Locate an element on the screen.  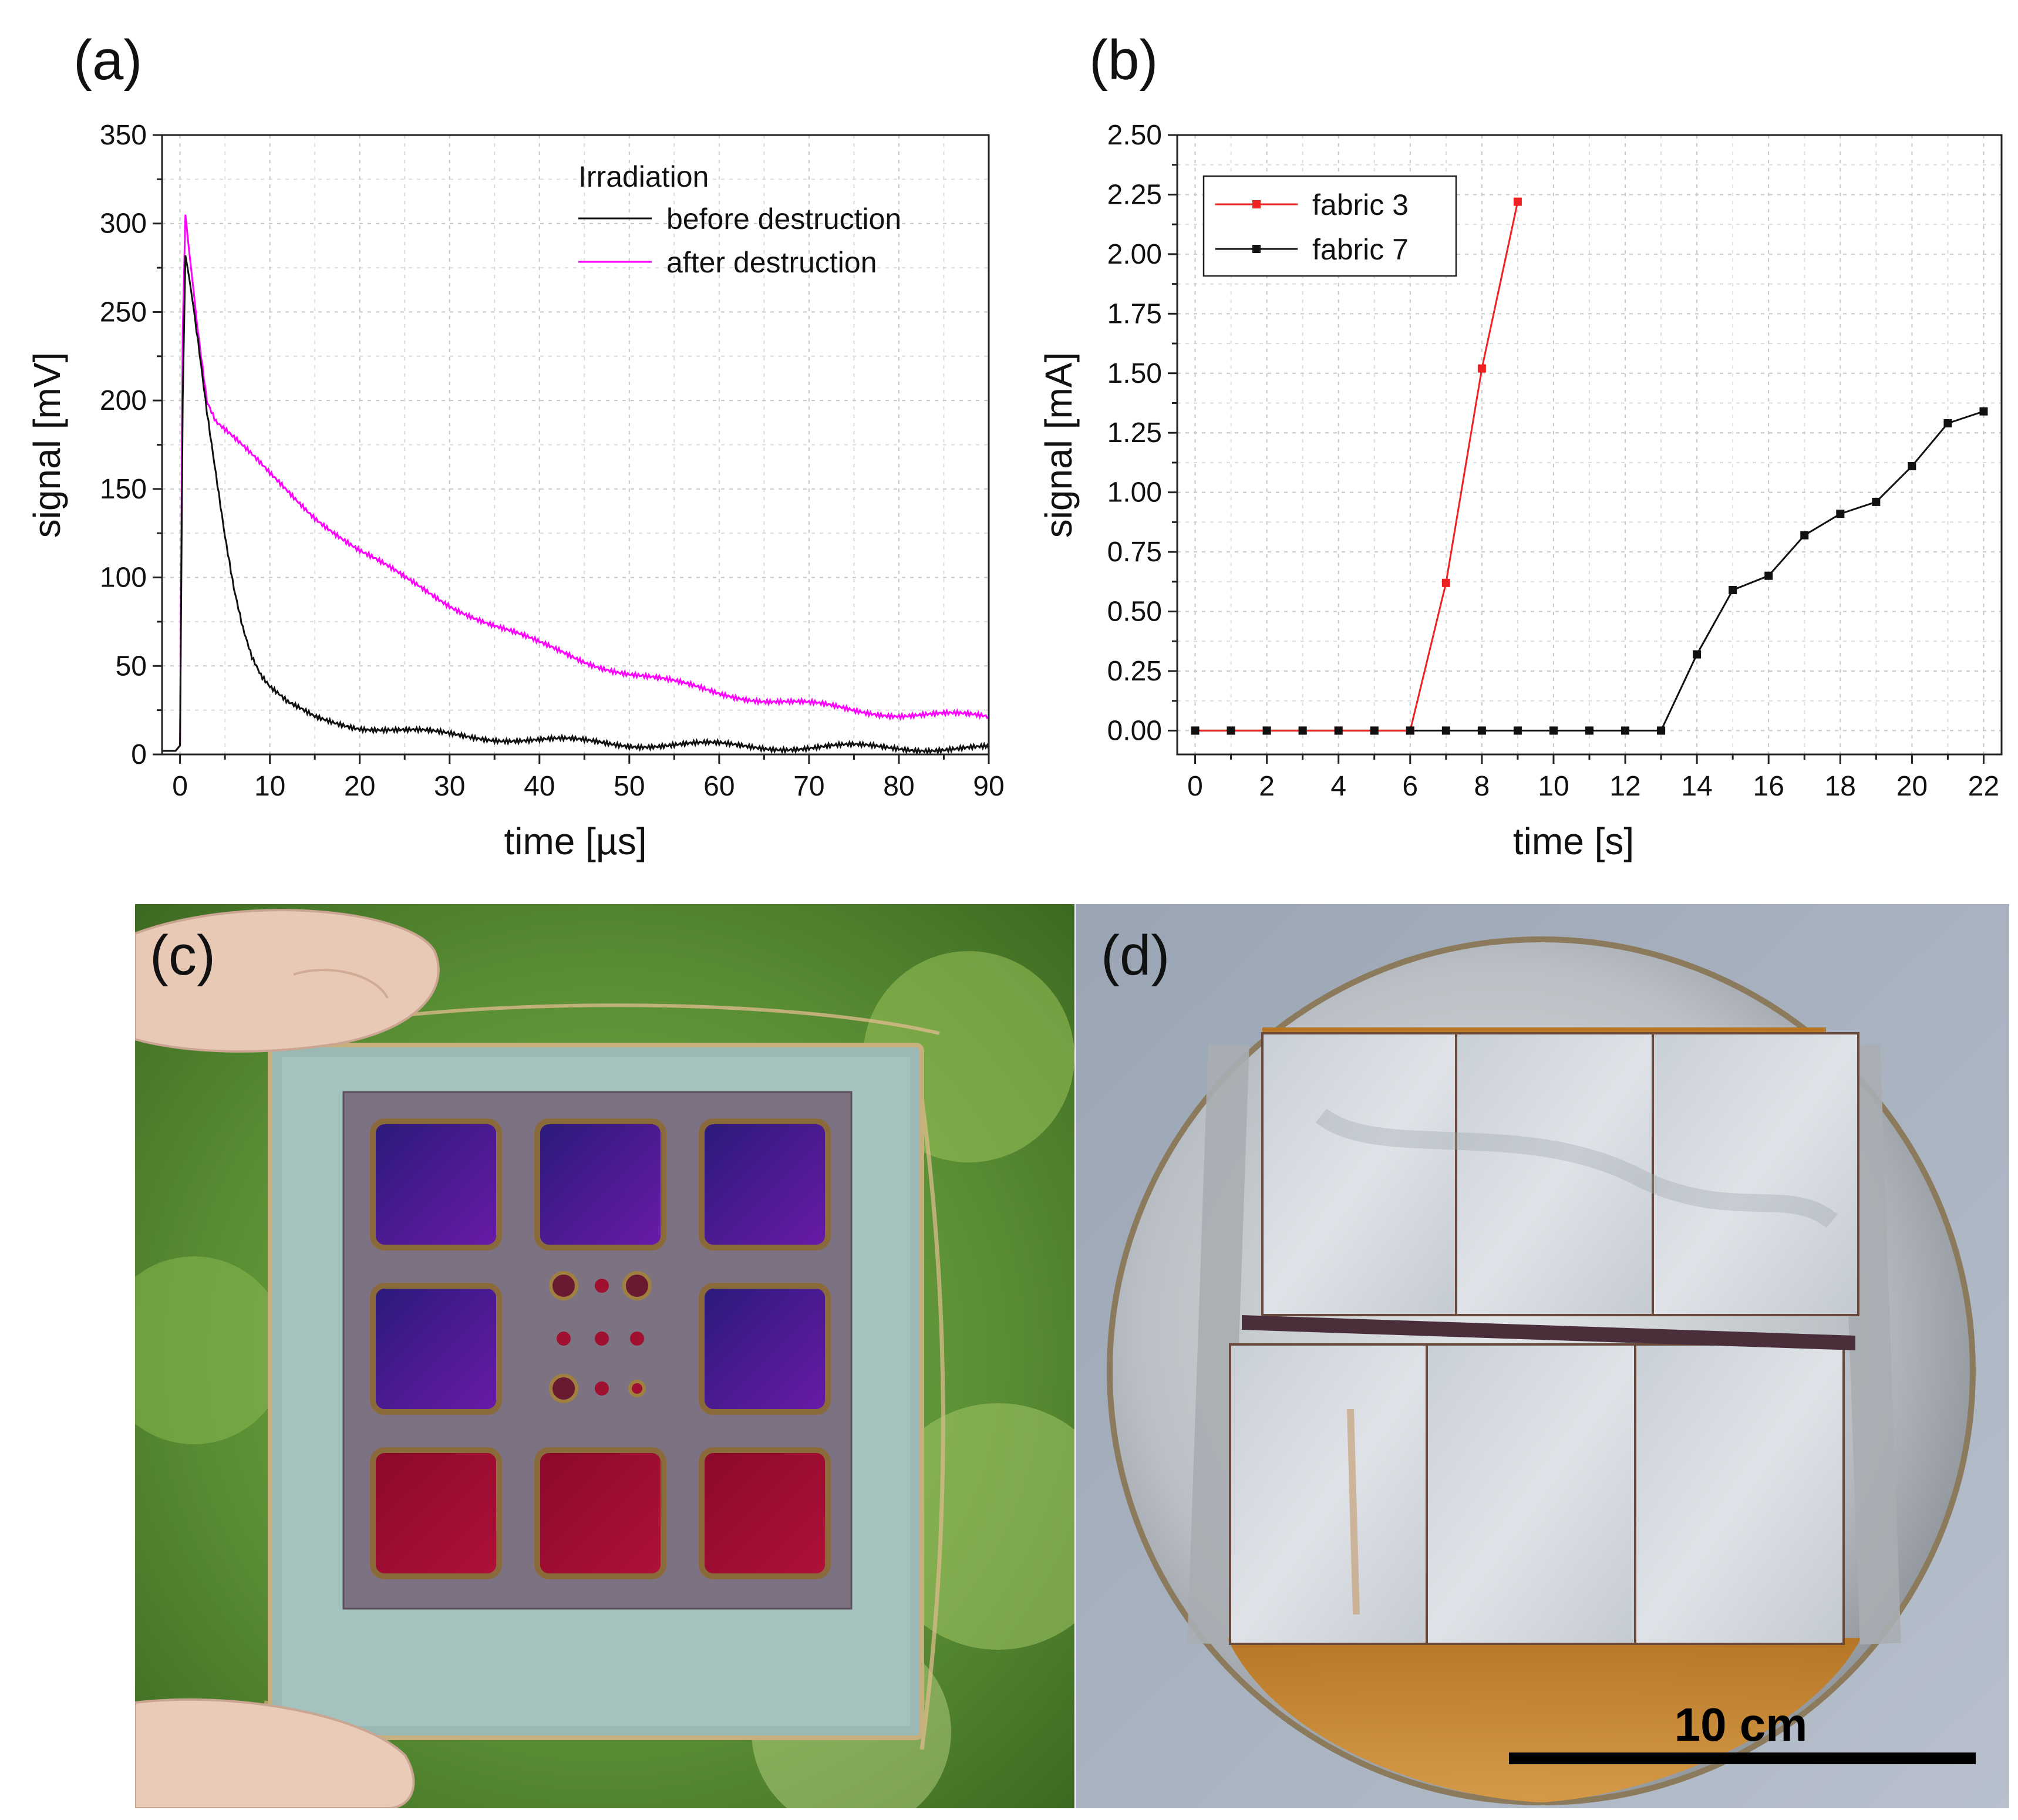
x-tick-label: 4 is located at coordinates (1338, 786).